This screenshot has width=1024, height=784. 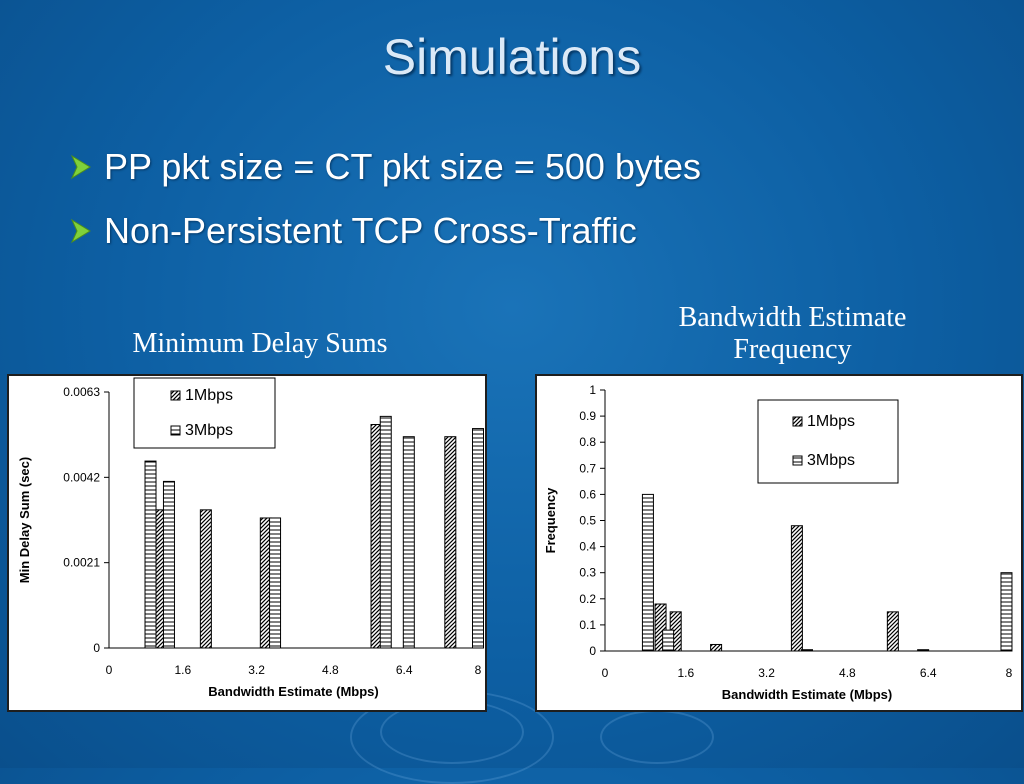 I want to click on bullet-item: Non-Persistent TCP Cross-Traffic, so click(x=383, y=231).